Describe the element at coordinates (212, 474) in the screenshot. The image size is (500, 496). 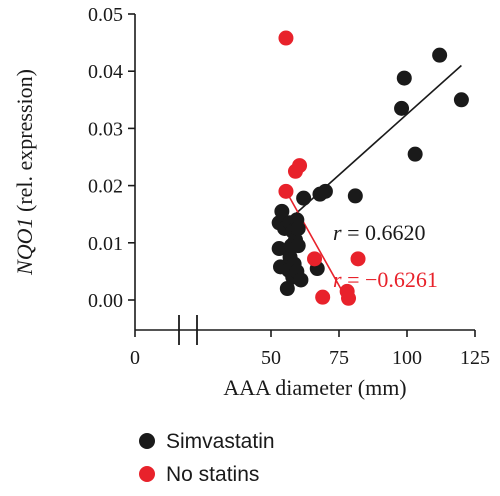
I see `no-statins-legend-label: No statins` at that location.